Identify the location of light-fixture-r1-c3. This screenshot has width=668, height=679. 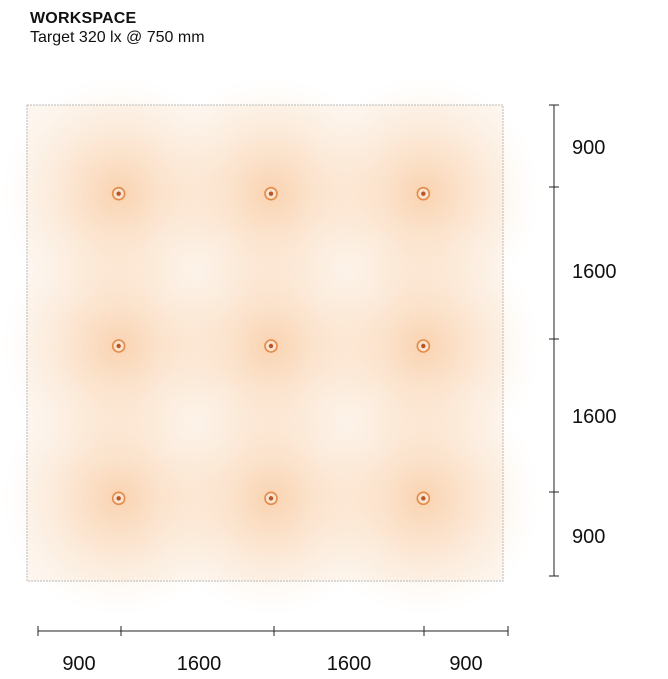
(423, 193).